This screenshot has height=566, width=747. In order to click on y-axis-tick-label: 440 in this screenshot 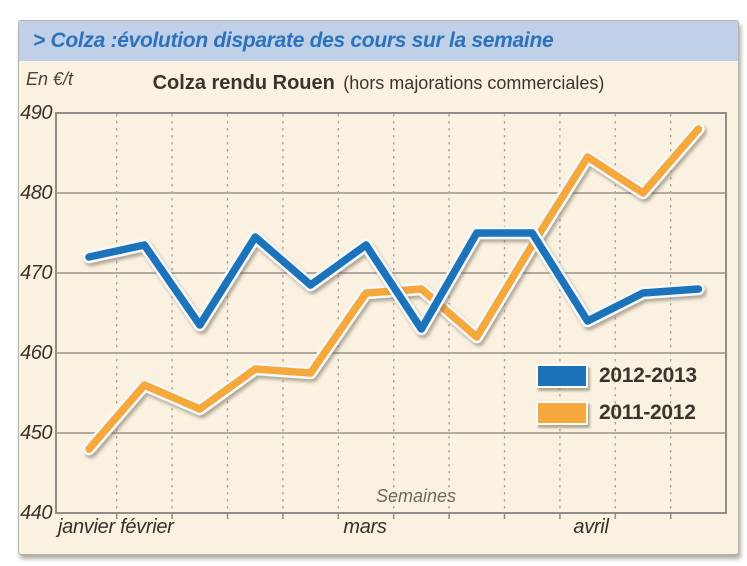, I will do `click(36, 513)`.